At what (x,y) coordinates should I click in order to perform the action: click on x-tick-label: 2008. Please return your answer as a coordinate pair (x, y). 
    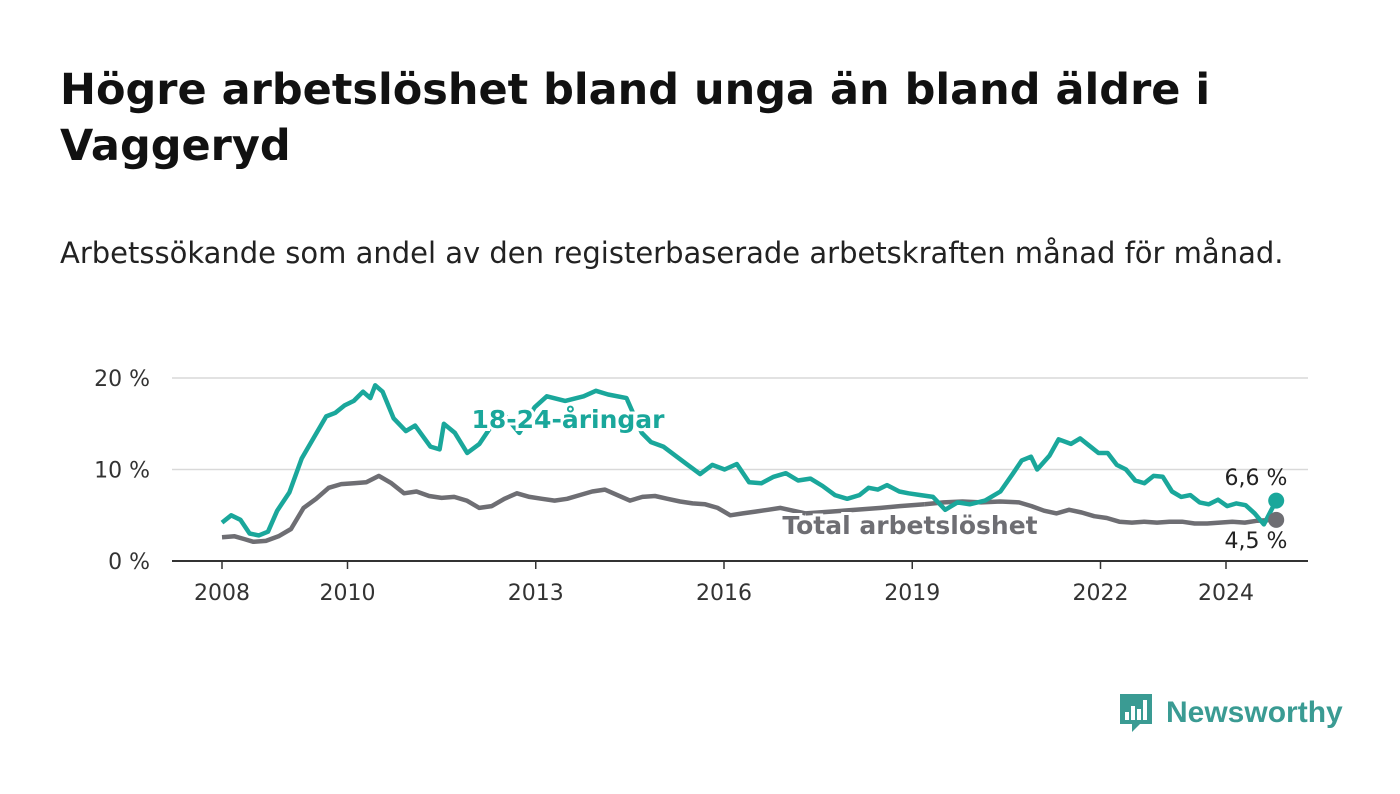
    Looking at the image, I should click on (222, 593).